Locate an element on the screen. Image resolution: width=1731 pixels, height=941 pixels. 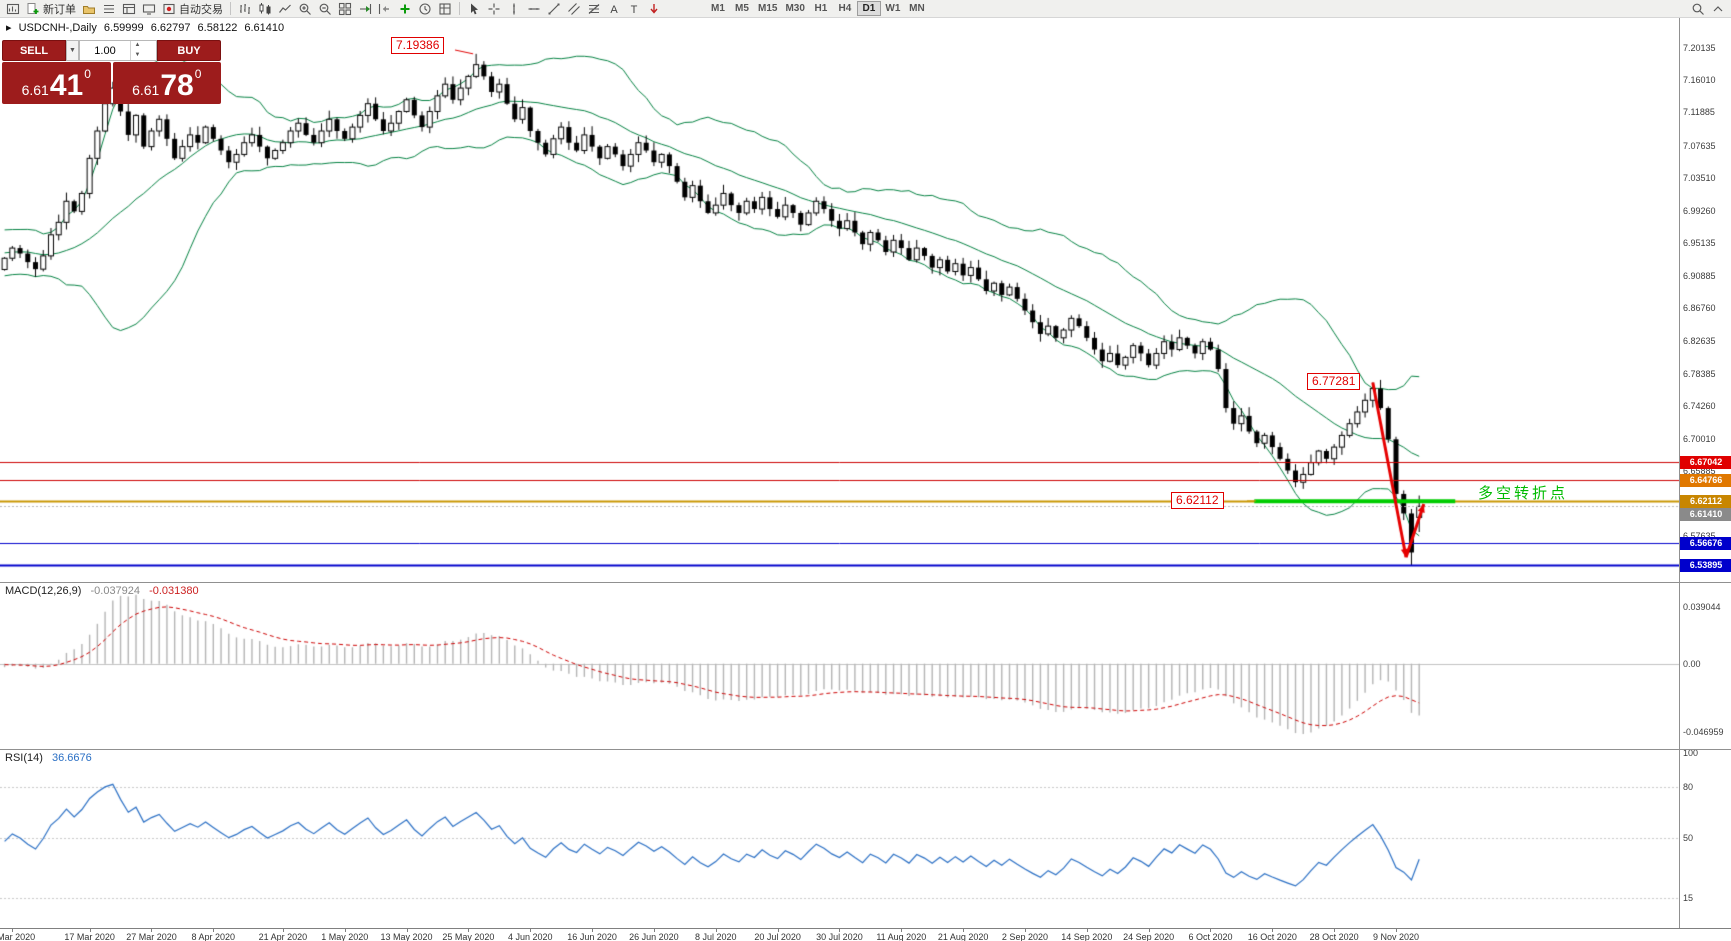
new-order-button: 新订单 is located at coordinates (51, 8).